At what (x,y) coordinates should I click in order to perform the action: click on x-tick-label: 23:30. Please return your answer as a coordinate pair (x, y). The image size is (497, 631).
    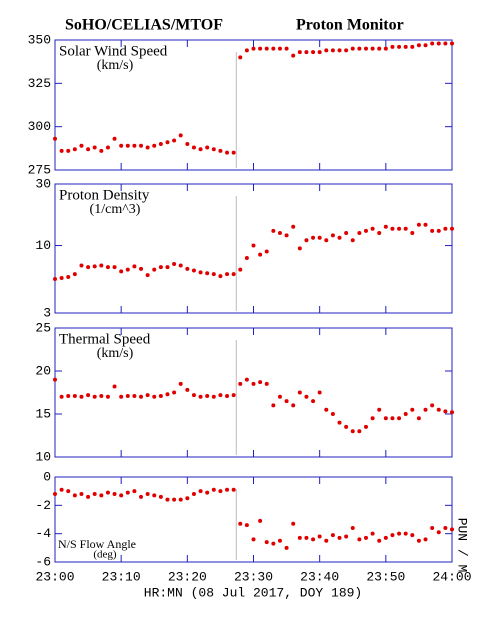
    Looking at the image, I should click on (253, 576).